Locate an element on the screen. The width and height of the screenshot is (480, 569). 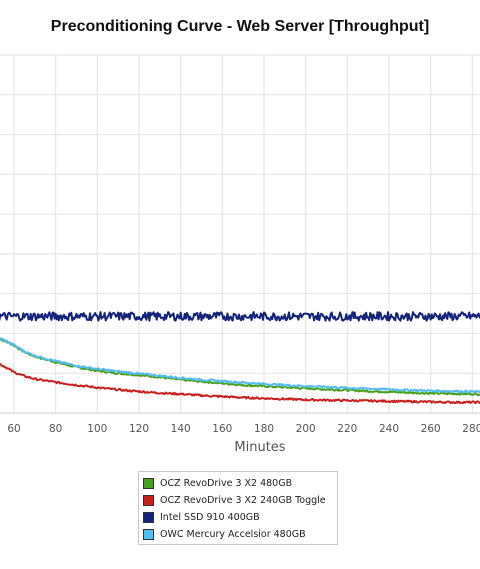
x-tick-label: 100 is located at coordinates (97, 429).